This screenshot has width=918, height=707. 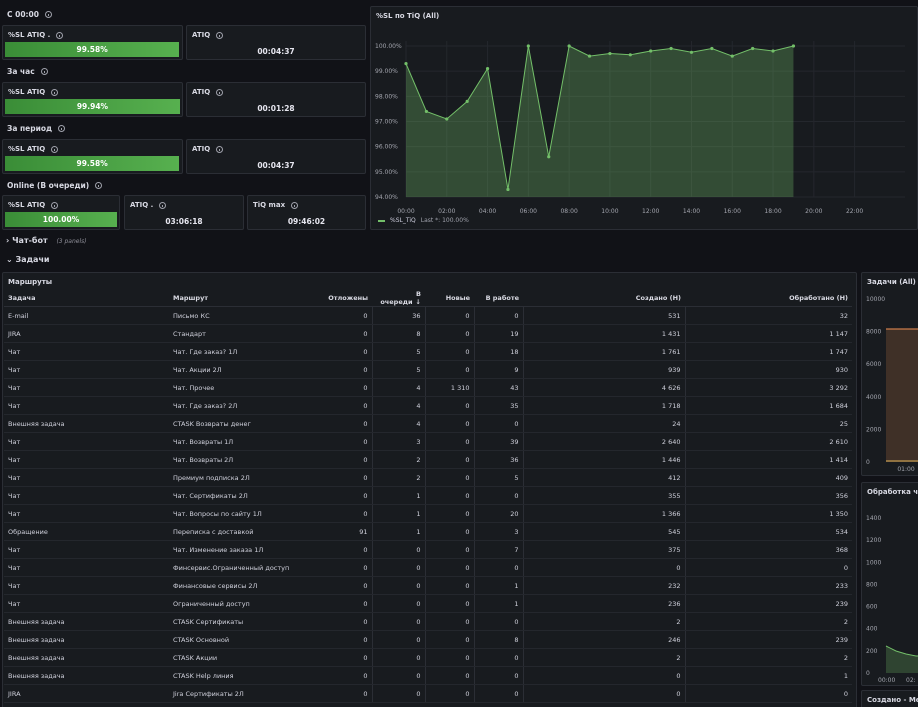 I want to click on column-header: Новые, so click(x=449, y=298).